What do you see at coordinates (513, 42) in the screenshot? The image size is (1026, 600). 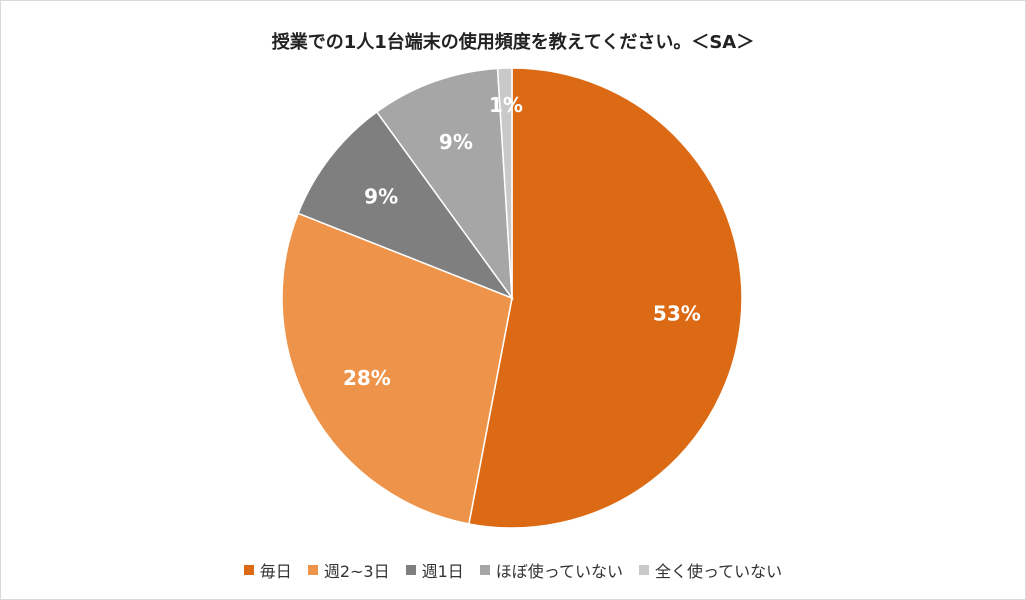 I see `chart-title: 授業での1人1台端末の使用頻度を教えてください。＜SA＞` at bounding box center [513, 42].